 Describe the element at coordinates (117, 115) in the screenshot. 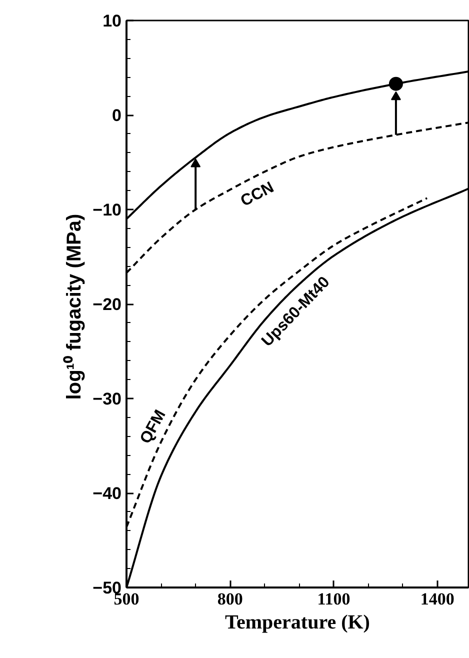

I see `y-tick-label: 0` at that location.